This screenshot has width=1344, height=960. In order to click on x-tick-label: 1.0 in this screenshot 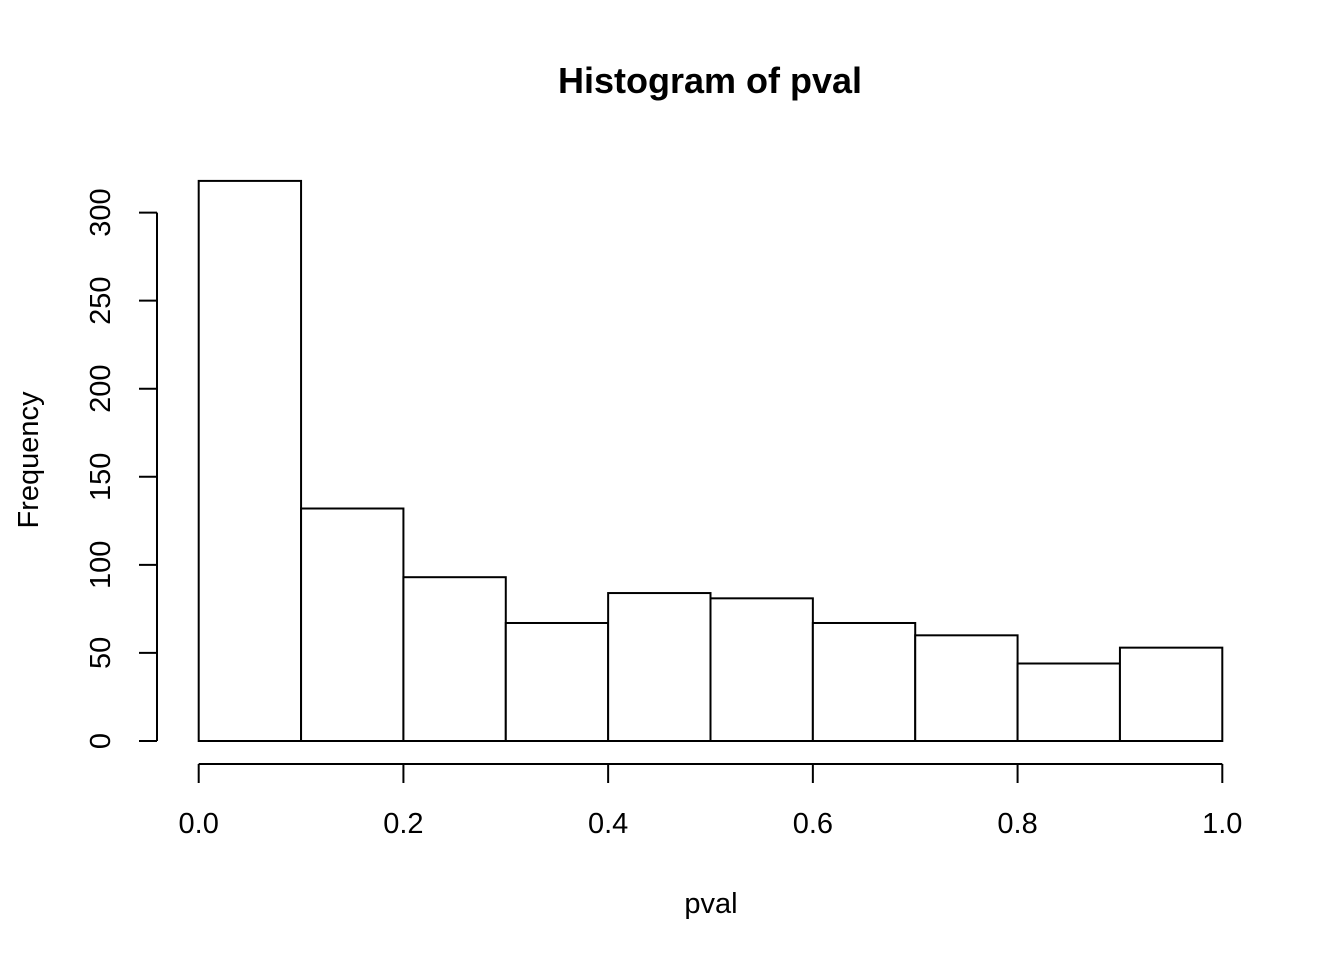, I will do `click(1222, 824)`.